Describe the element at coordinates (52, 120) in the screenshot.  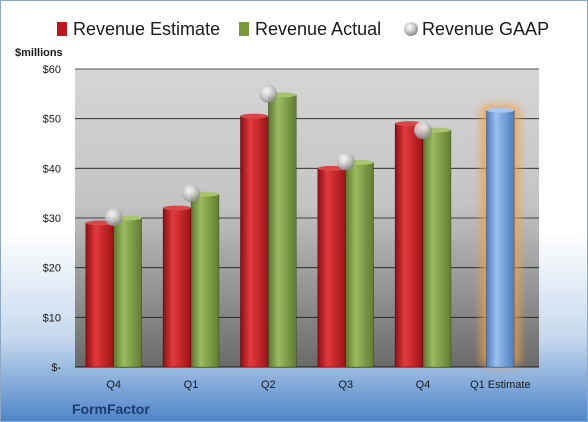
I see `y-tick-label: $50` at that location.